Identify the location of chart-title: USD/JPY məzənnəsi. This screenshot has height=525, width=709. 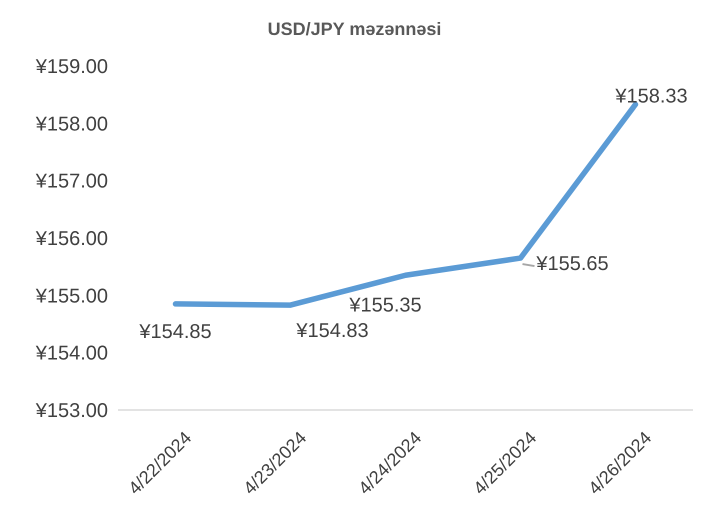
(355, 29).